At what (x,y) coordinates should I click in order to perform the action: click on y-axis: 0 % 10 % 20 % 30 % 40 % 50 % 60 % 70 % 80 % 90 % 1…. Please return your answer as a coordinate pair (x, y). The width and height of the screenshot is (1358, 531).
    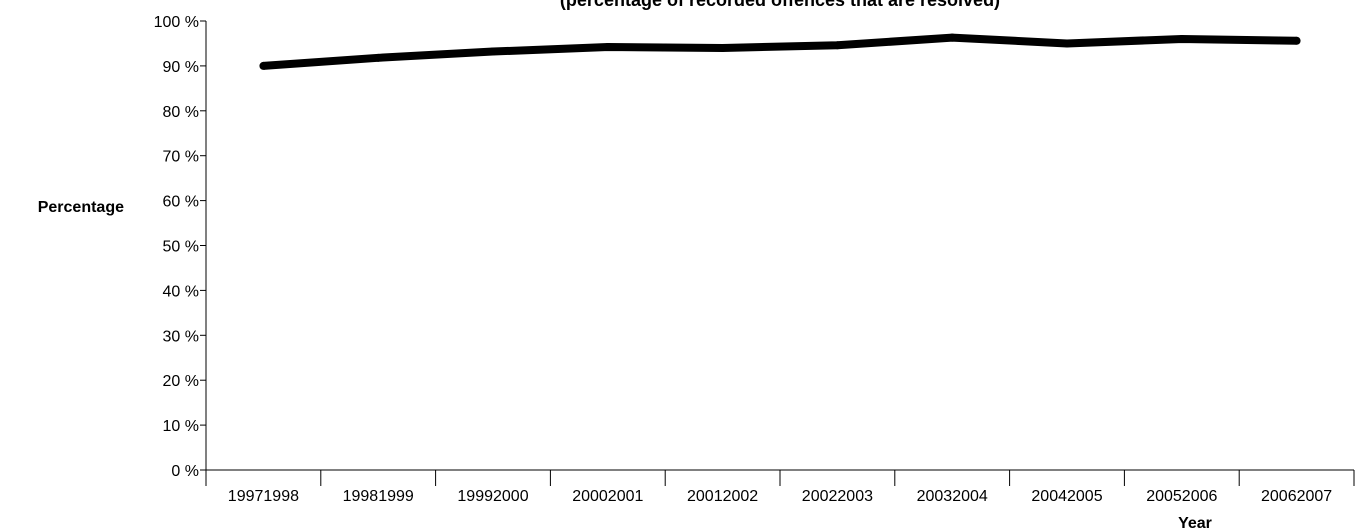
    Looking at the image, I should click on (180, 247).